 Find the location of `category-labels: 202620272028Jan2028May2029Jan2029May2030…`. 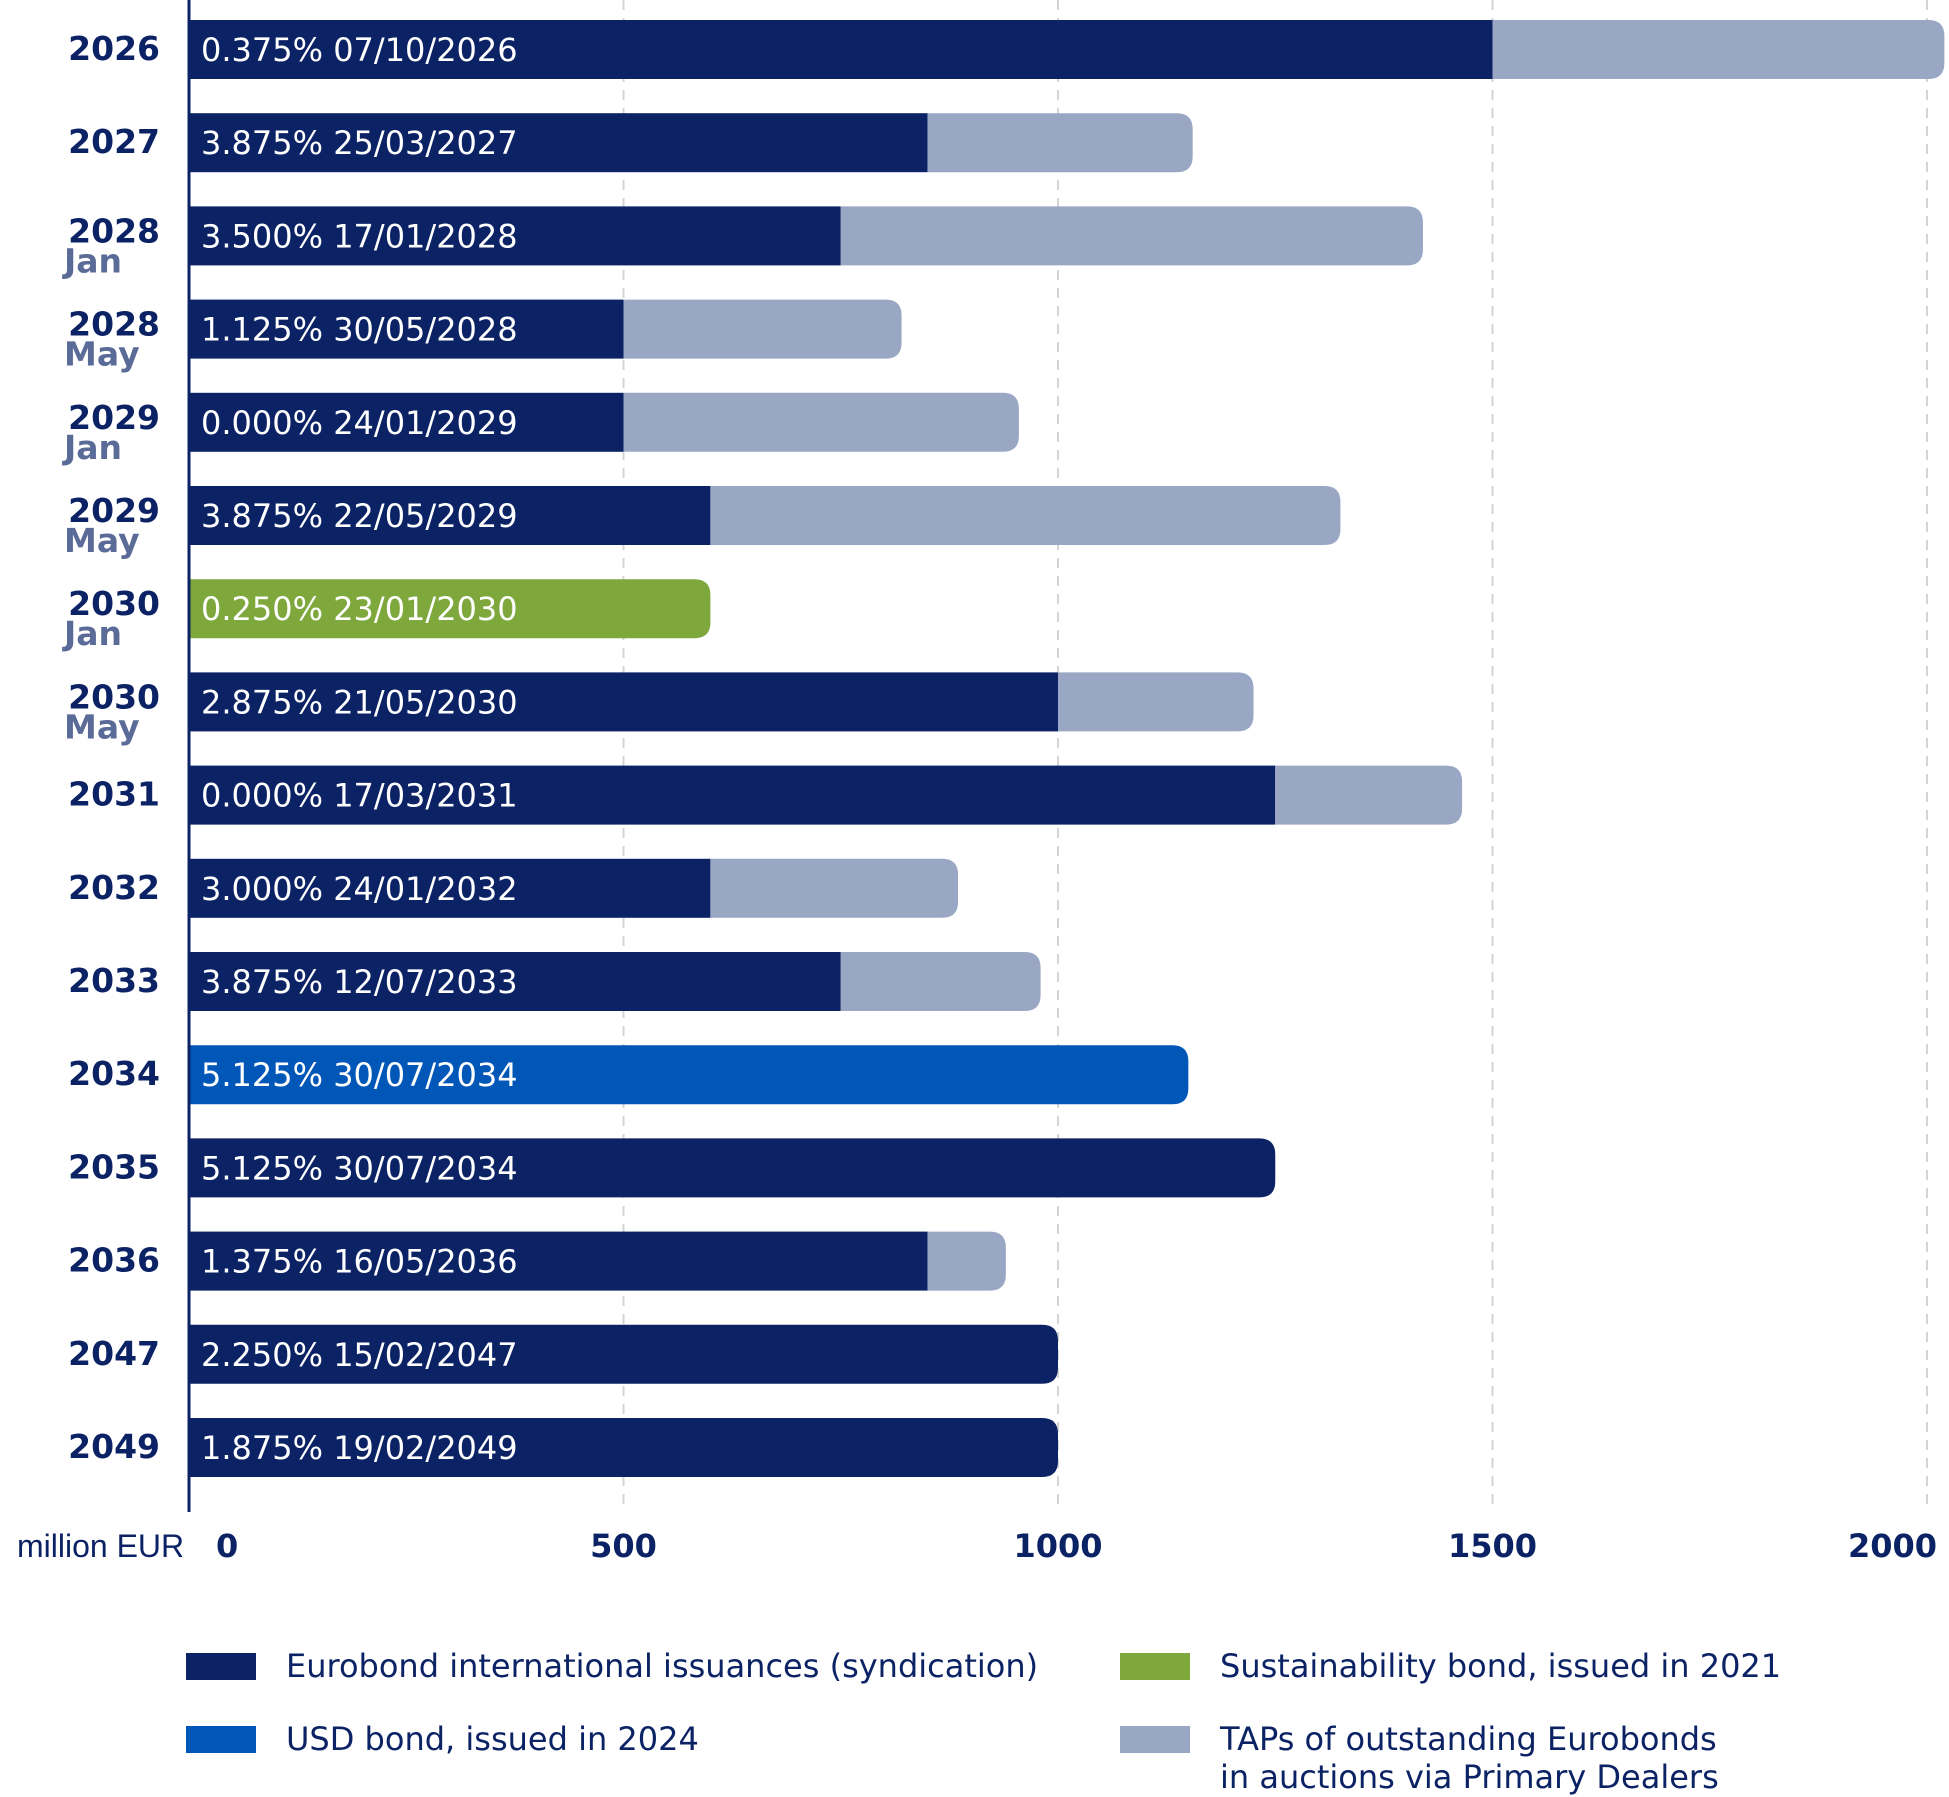

category-labels: 202620272028Jan2028May2029Jan2029May2030… is located at coordinates (111, 747).